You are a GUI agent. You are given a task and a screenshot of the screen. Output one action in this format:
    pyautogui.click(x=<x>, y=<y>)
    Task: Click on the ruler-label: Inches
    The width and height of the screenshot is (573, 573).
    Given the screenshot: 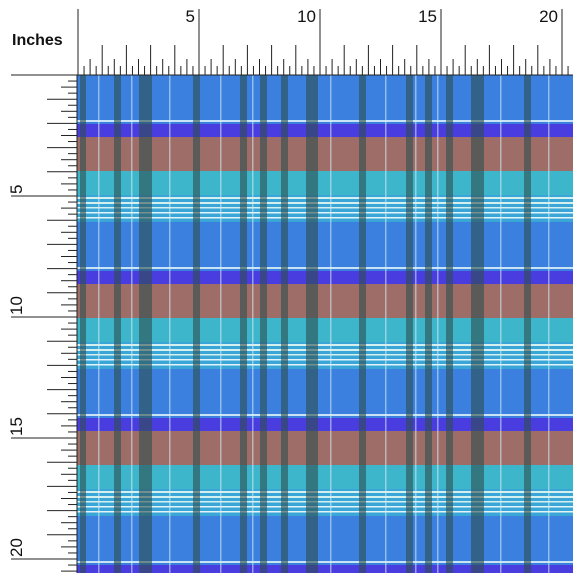 What is the action you would take?
    pyautogui.click(x=37, y=40)
    